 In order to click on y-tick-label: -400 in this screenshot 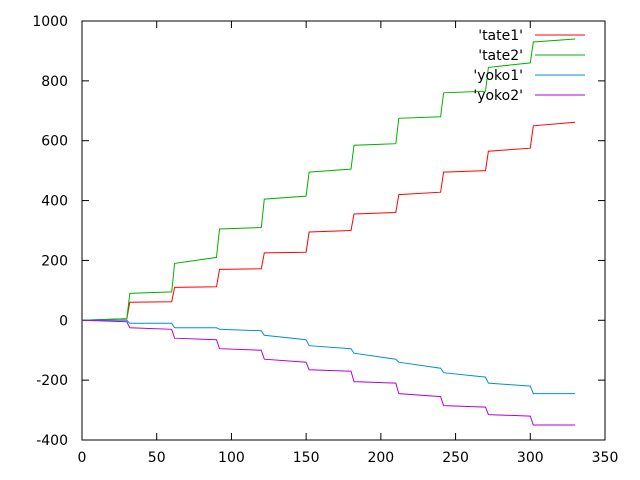, I will do `click(52, 441)`.